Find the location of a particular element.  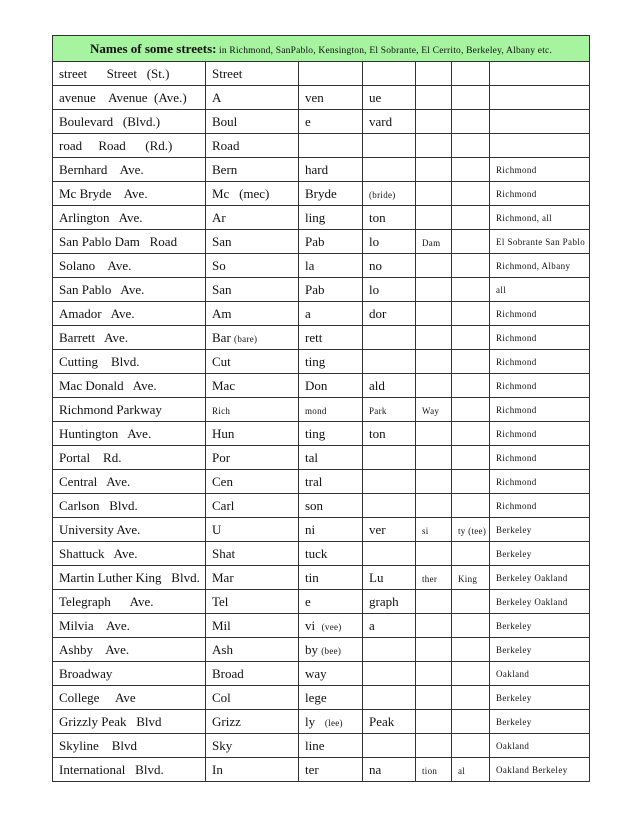

syllable-2-cell: vi (vee) is located at coordinates (330, 625).